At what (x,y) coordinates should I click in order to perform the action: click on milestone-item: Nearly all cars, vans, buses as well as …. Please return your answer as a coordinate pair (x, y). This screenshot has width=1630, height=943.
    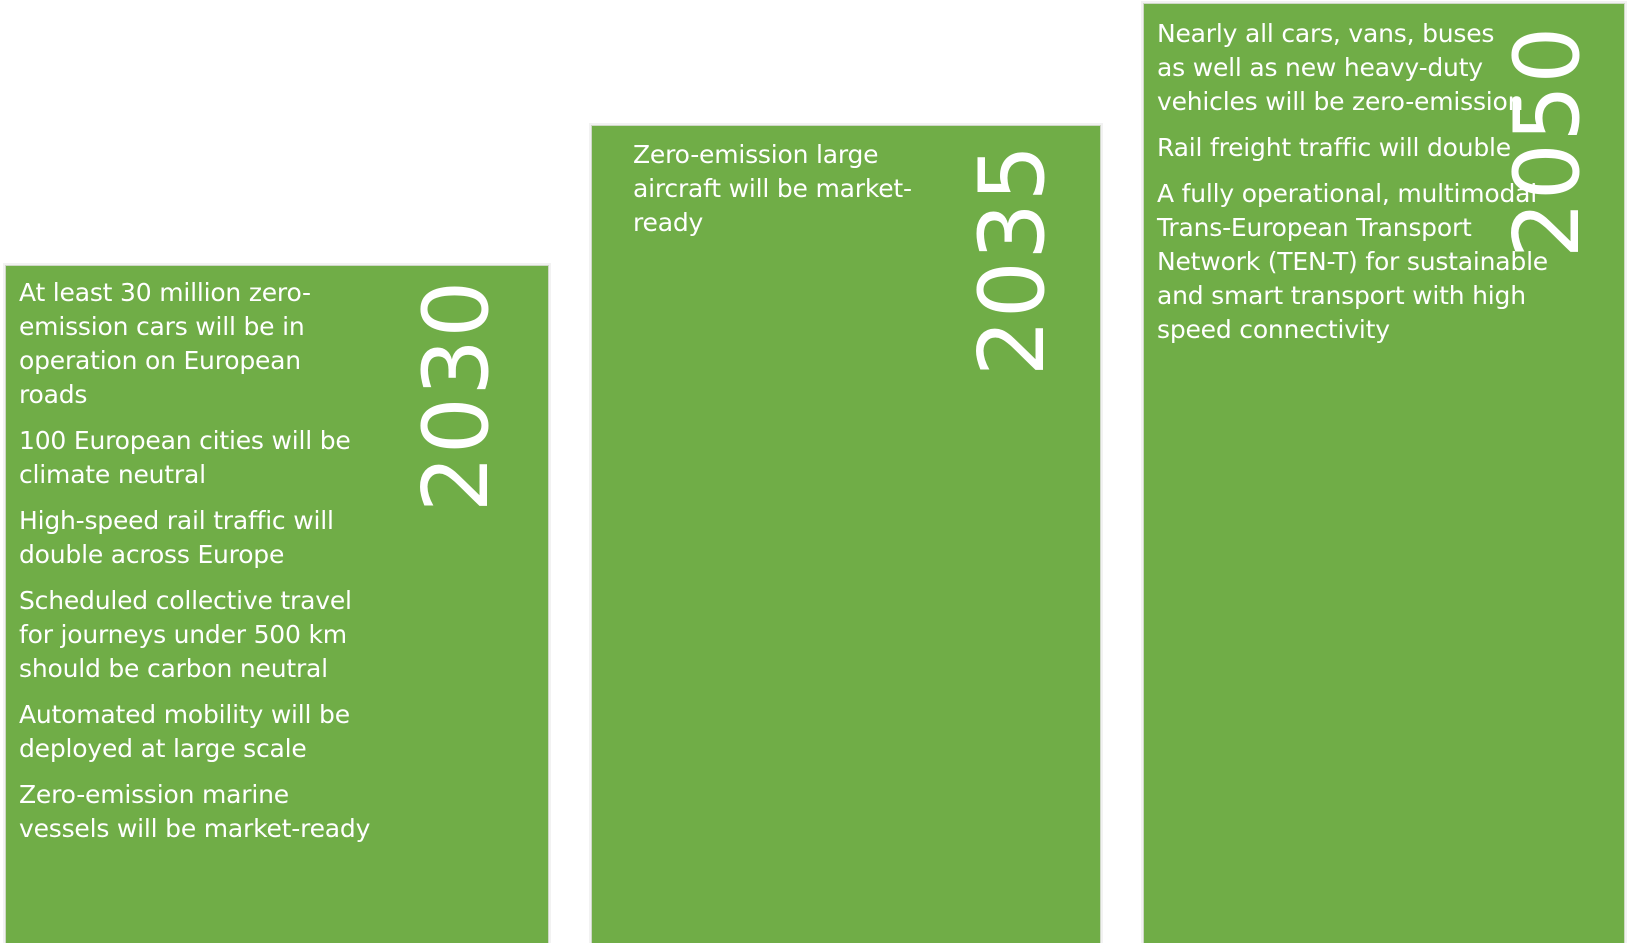
    Looking at the image, I should click on (1340, 67).